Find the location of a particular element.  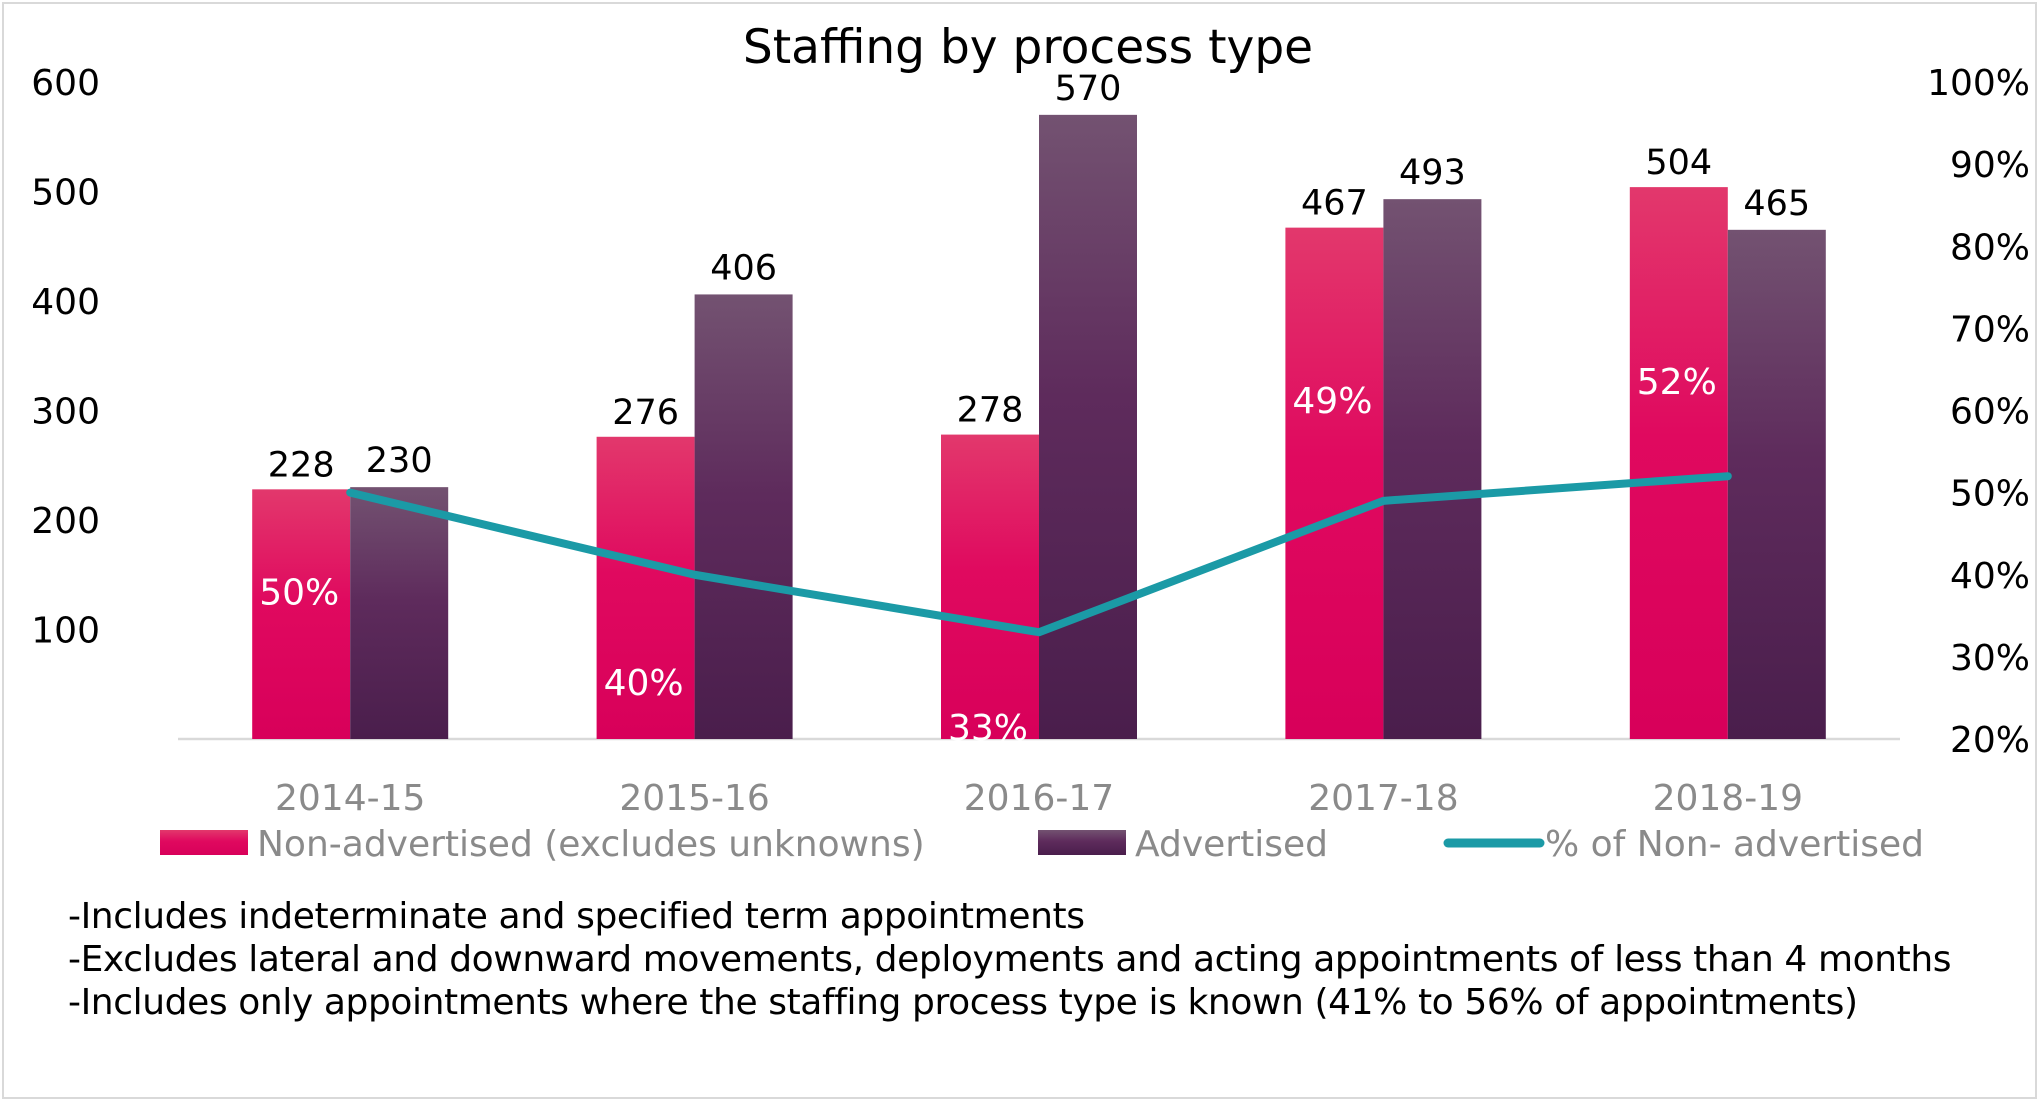

y-left-tick-label: 500 is located at coordinates (65, 193).